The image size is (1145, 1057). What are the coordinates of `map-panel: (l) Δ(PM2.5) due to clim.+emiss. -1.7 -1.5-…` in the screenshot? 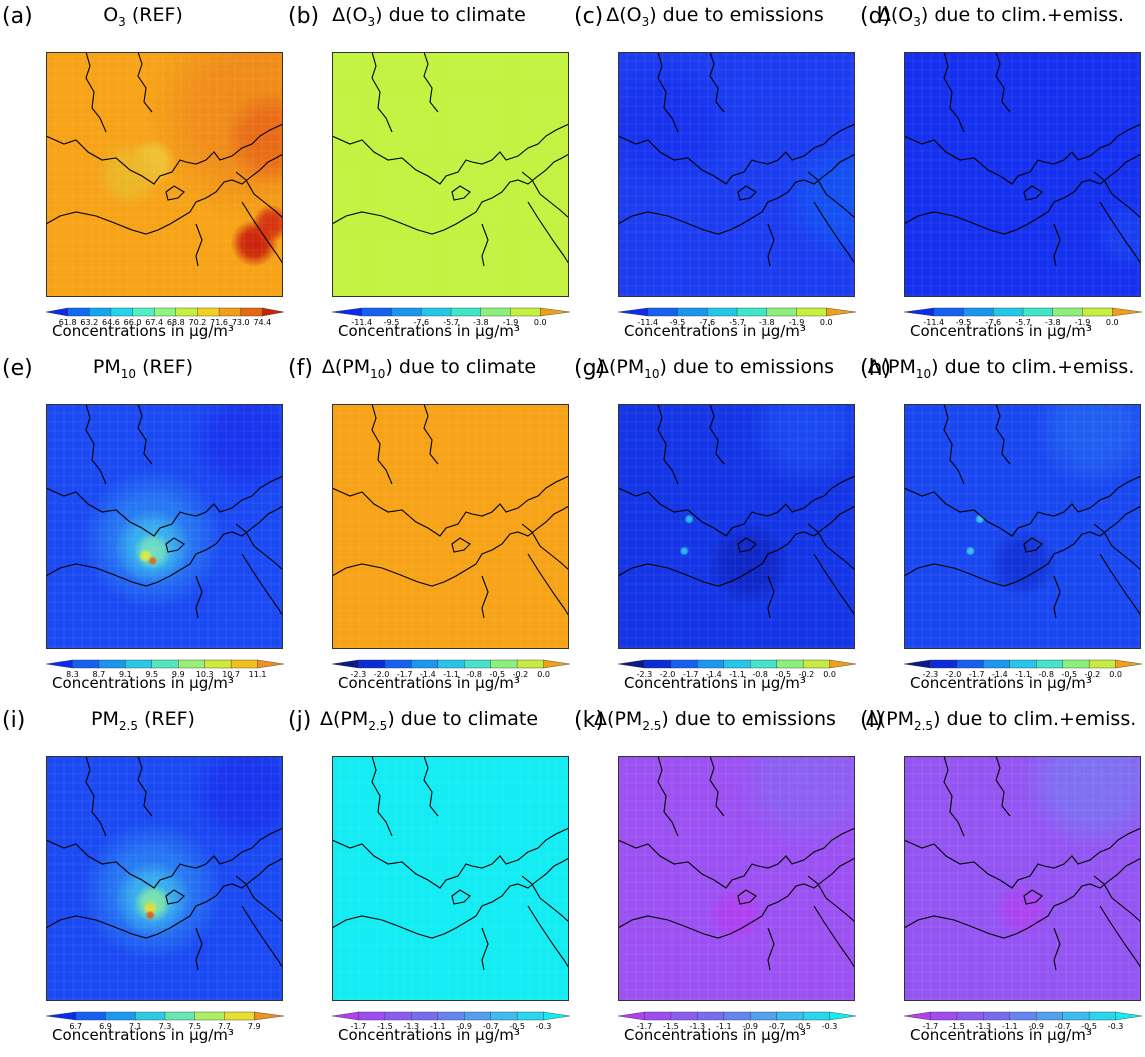 It's located at (1001, 880).